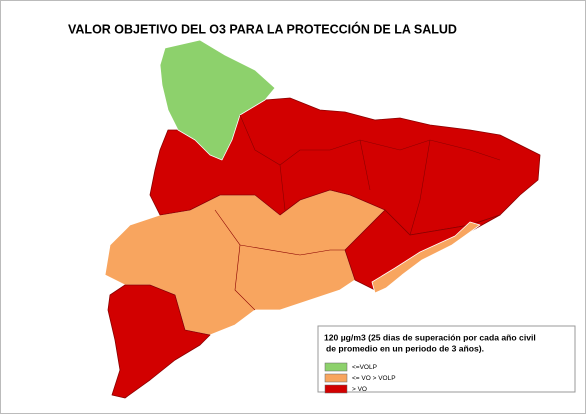 Image resolution: width=586 pixels, height=414 pixels. What do you see at coordinates (364, 367) in the screenshot?
I see `legend-label: <=VOLP` at bounding box center [364, 367].